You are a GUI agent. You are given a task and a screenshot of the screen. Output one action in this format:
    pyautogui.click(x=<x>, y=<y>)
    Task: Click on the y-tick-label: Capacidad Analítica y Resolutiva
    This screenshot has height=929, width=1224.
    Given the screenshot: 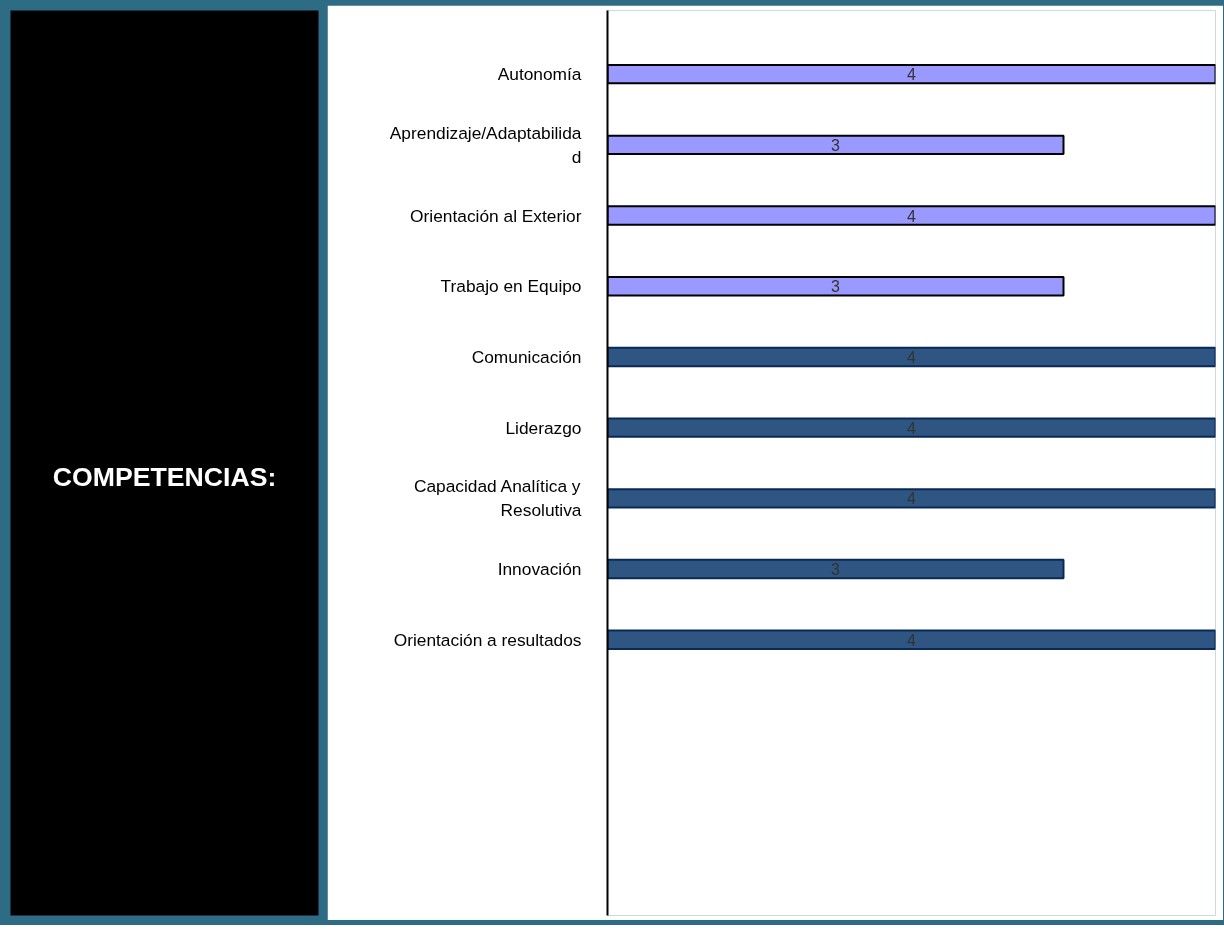 What is the action you would take?
    pyautogui.click(x=497, y=498)
    